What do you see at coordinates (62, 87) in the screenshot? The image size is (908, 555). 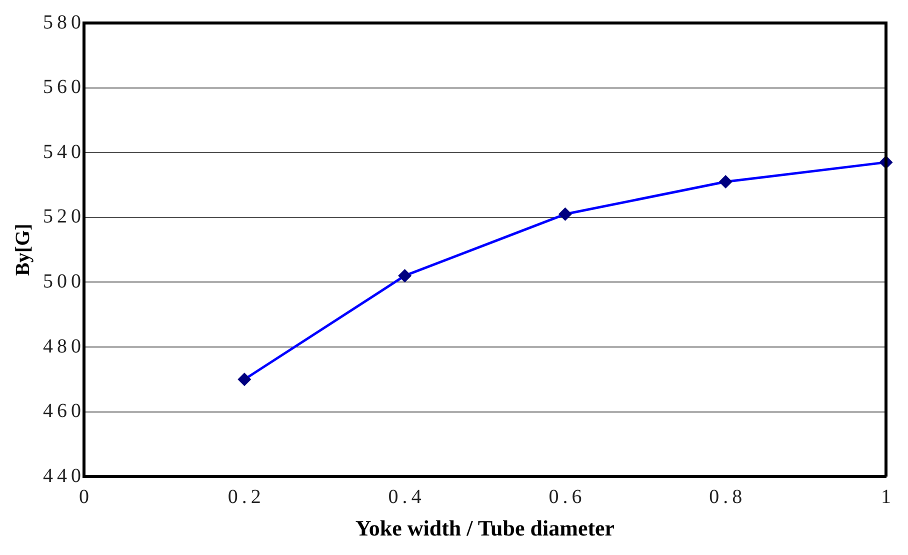 I see `y-tick-label: 5 6 0` at bounding box center [62, 87].